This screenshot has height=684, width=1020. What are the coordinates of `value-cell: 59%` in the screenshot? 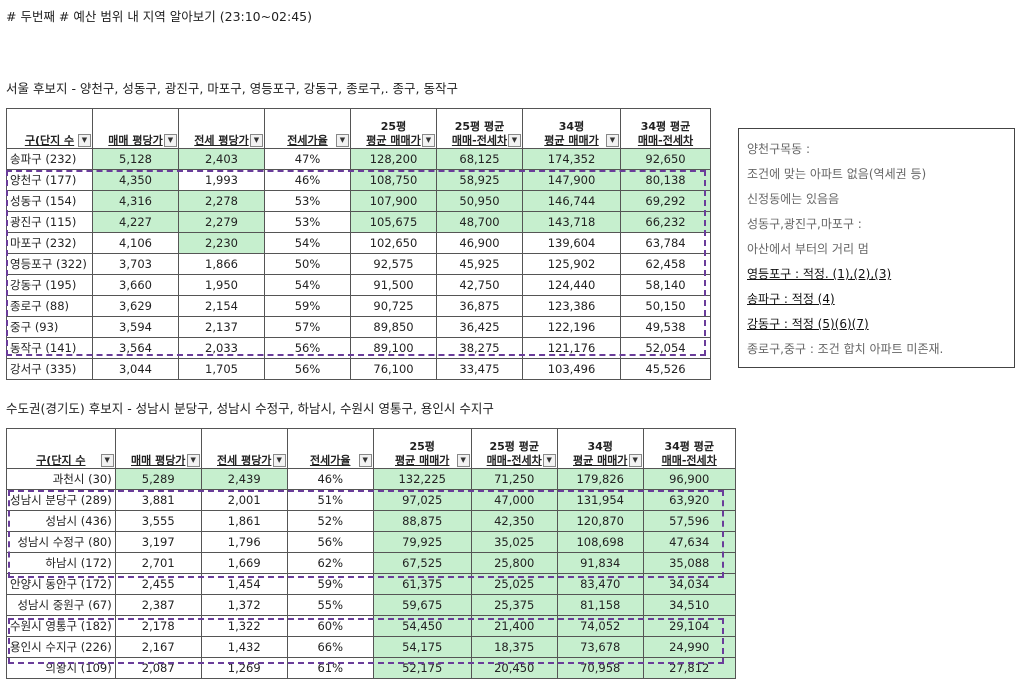 It's located at (330, 584).